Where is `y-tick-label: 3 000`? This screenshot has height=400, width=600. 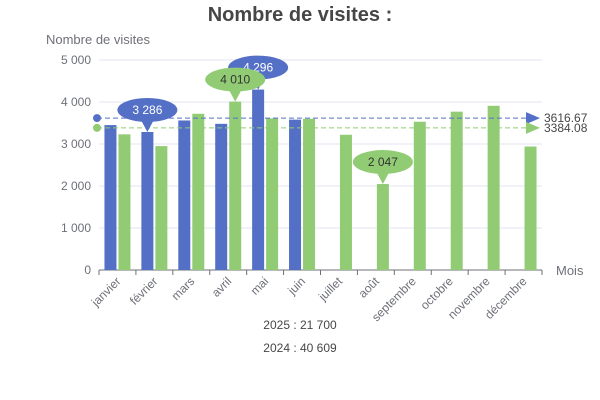
y-tick-label: 3 000 is located at coordinates (76, 144).